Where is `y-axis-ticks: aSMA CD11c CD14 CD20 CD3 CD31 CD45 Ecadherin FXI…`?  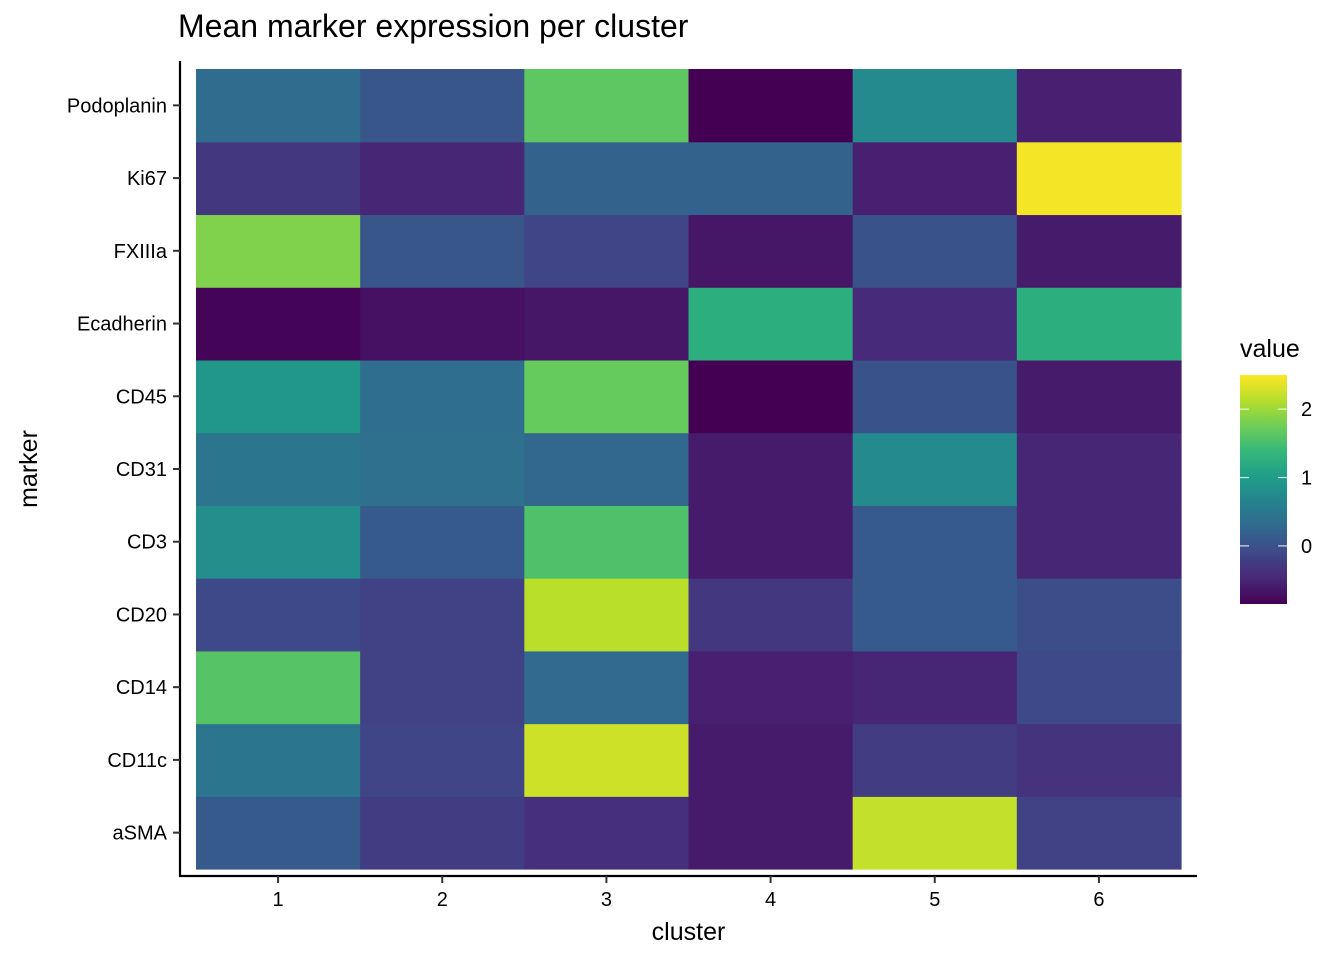 y-axis-ticks: aSMA CD11c CD14 CD20 CD3 CD31 CD45 Ecadherin FXI… is located at coordinates (123, 470).